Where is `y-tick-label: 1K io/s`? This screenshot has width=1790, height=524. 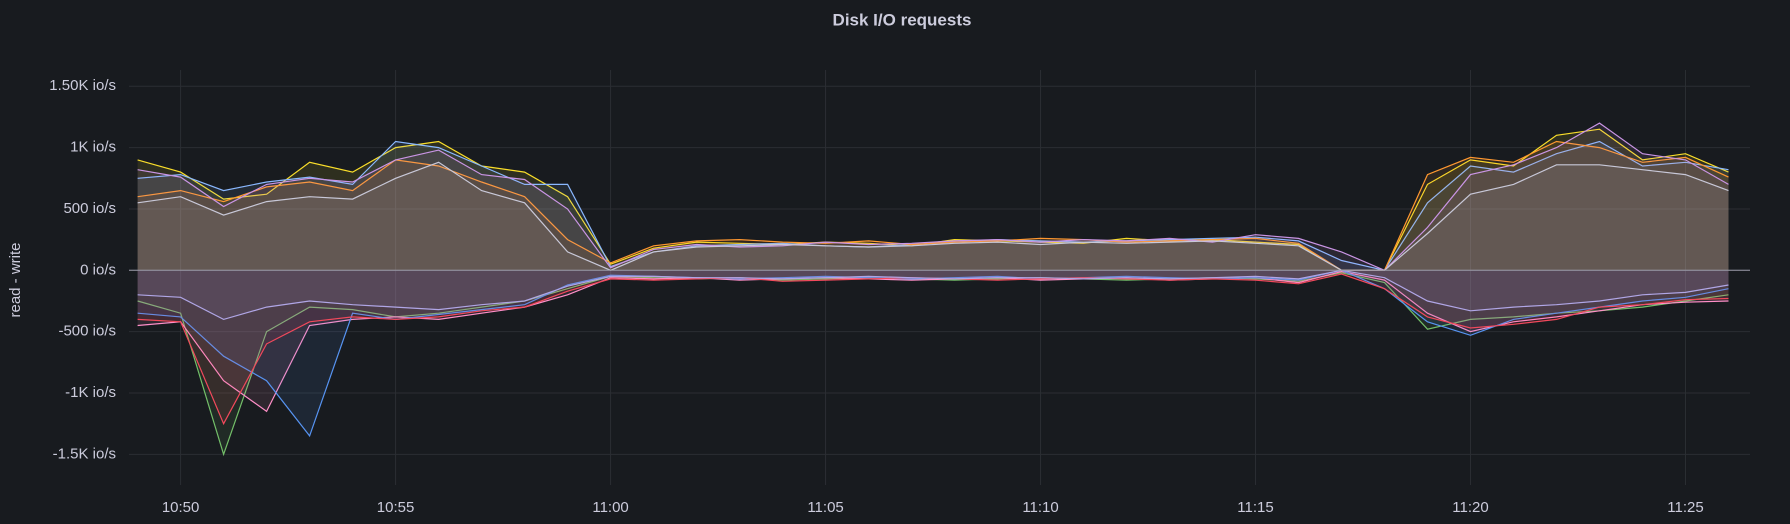 y-tick-label: 1K io/s is located at coordinates (93, 147).